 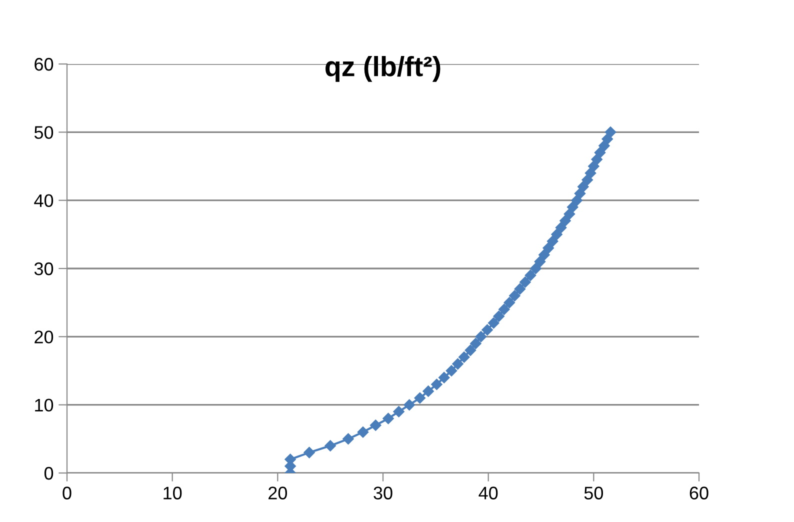 What do you see at coordinates (44, 405) in the screenshot?
I see `y-tick-label: 10` at bounding box center [44, 405].